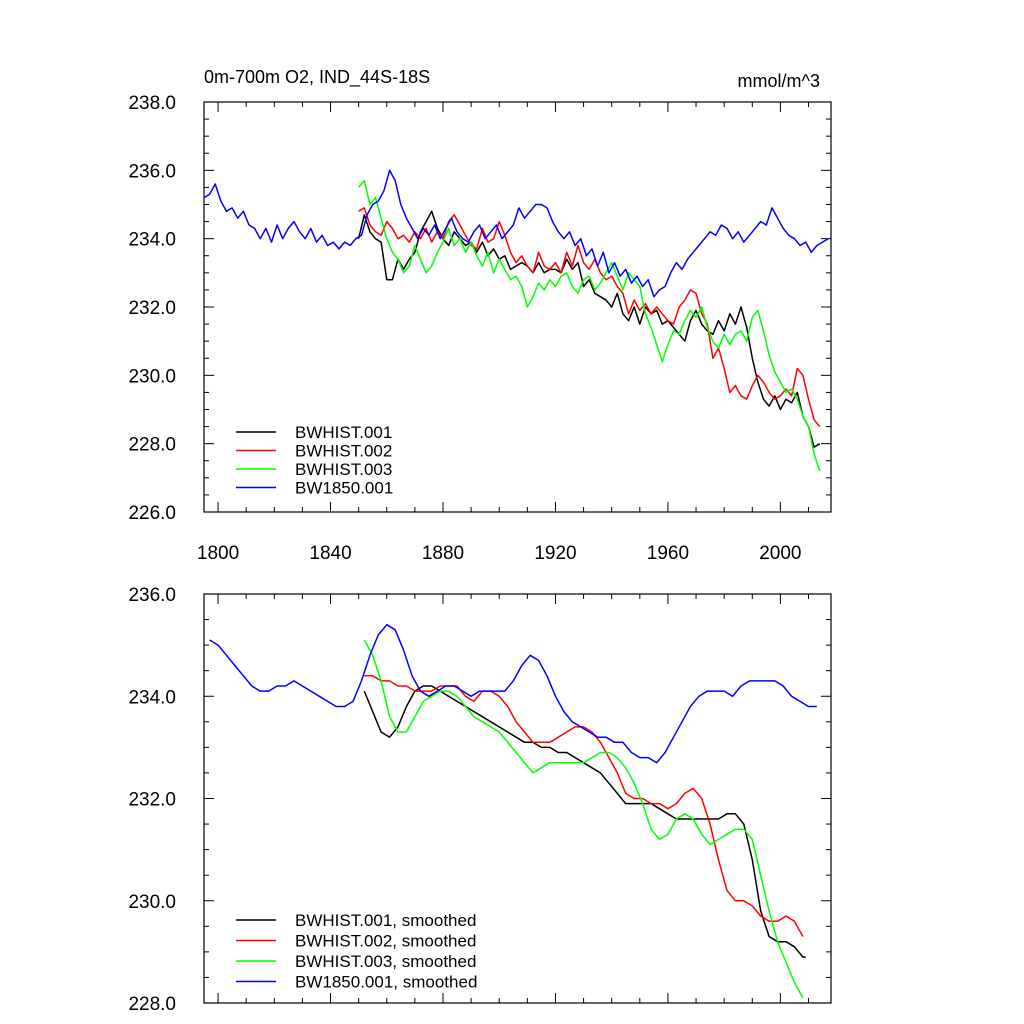 The width and height of the screenshot is (1024, 1024). I want to click on x-tick-label: 1880, so click(443, 553).